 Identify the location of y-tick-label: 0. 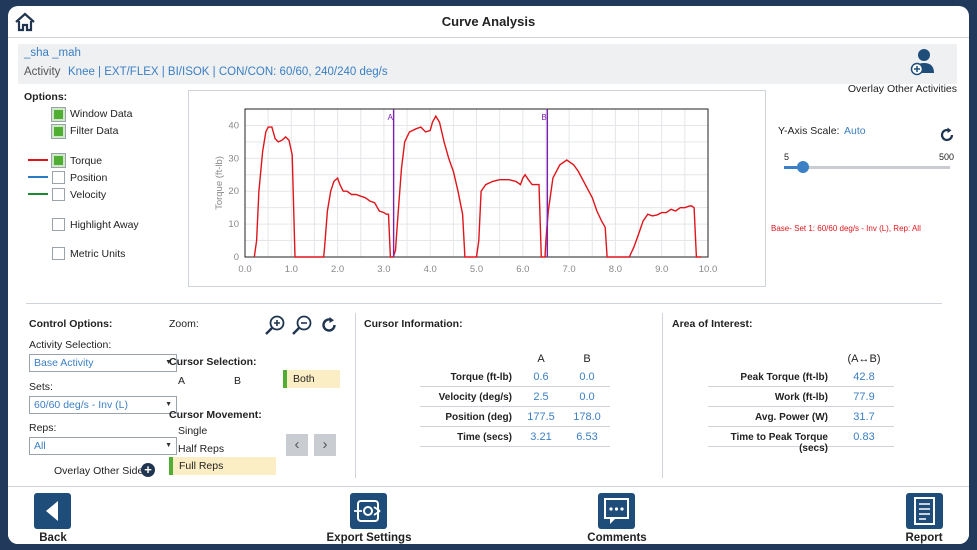
(236, 257).